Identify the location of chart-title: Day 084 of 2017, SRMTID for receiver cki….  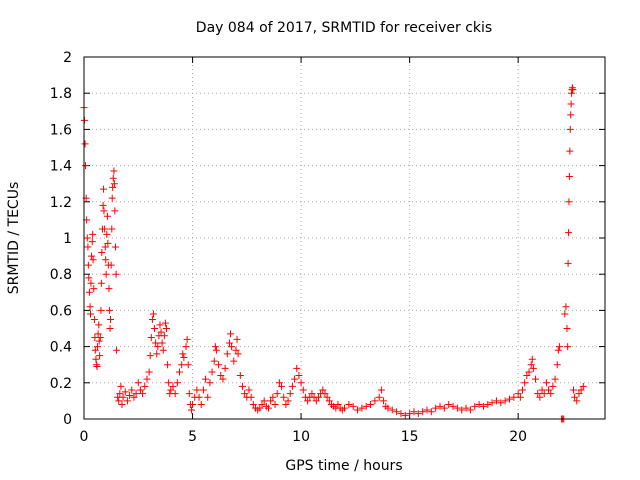
(344, 28).